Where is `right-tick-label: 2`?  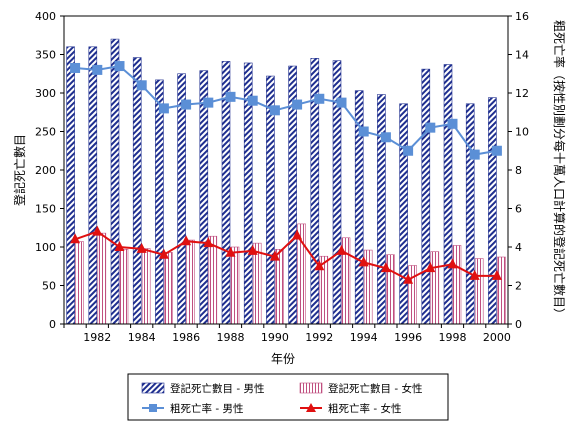
right-tick-label: 2 is located at coordinates (518, 286).